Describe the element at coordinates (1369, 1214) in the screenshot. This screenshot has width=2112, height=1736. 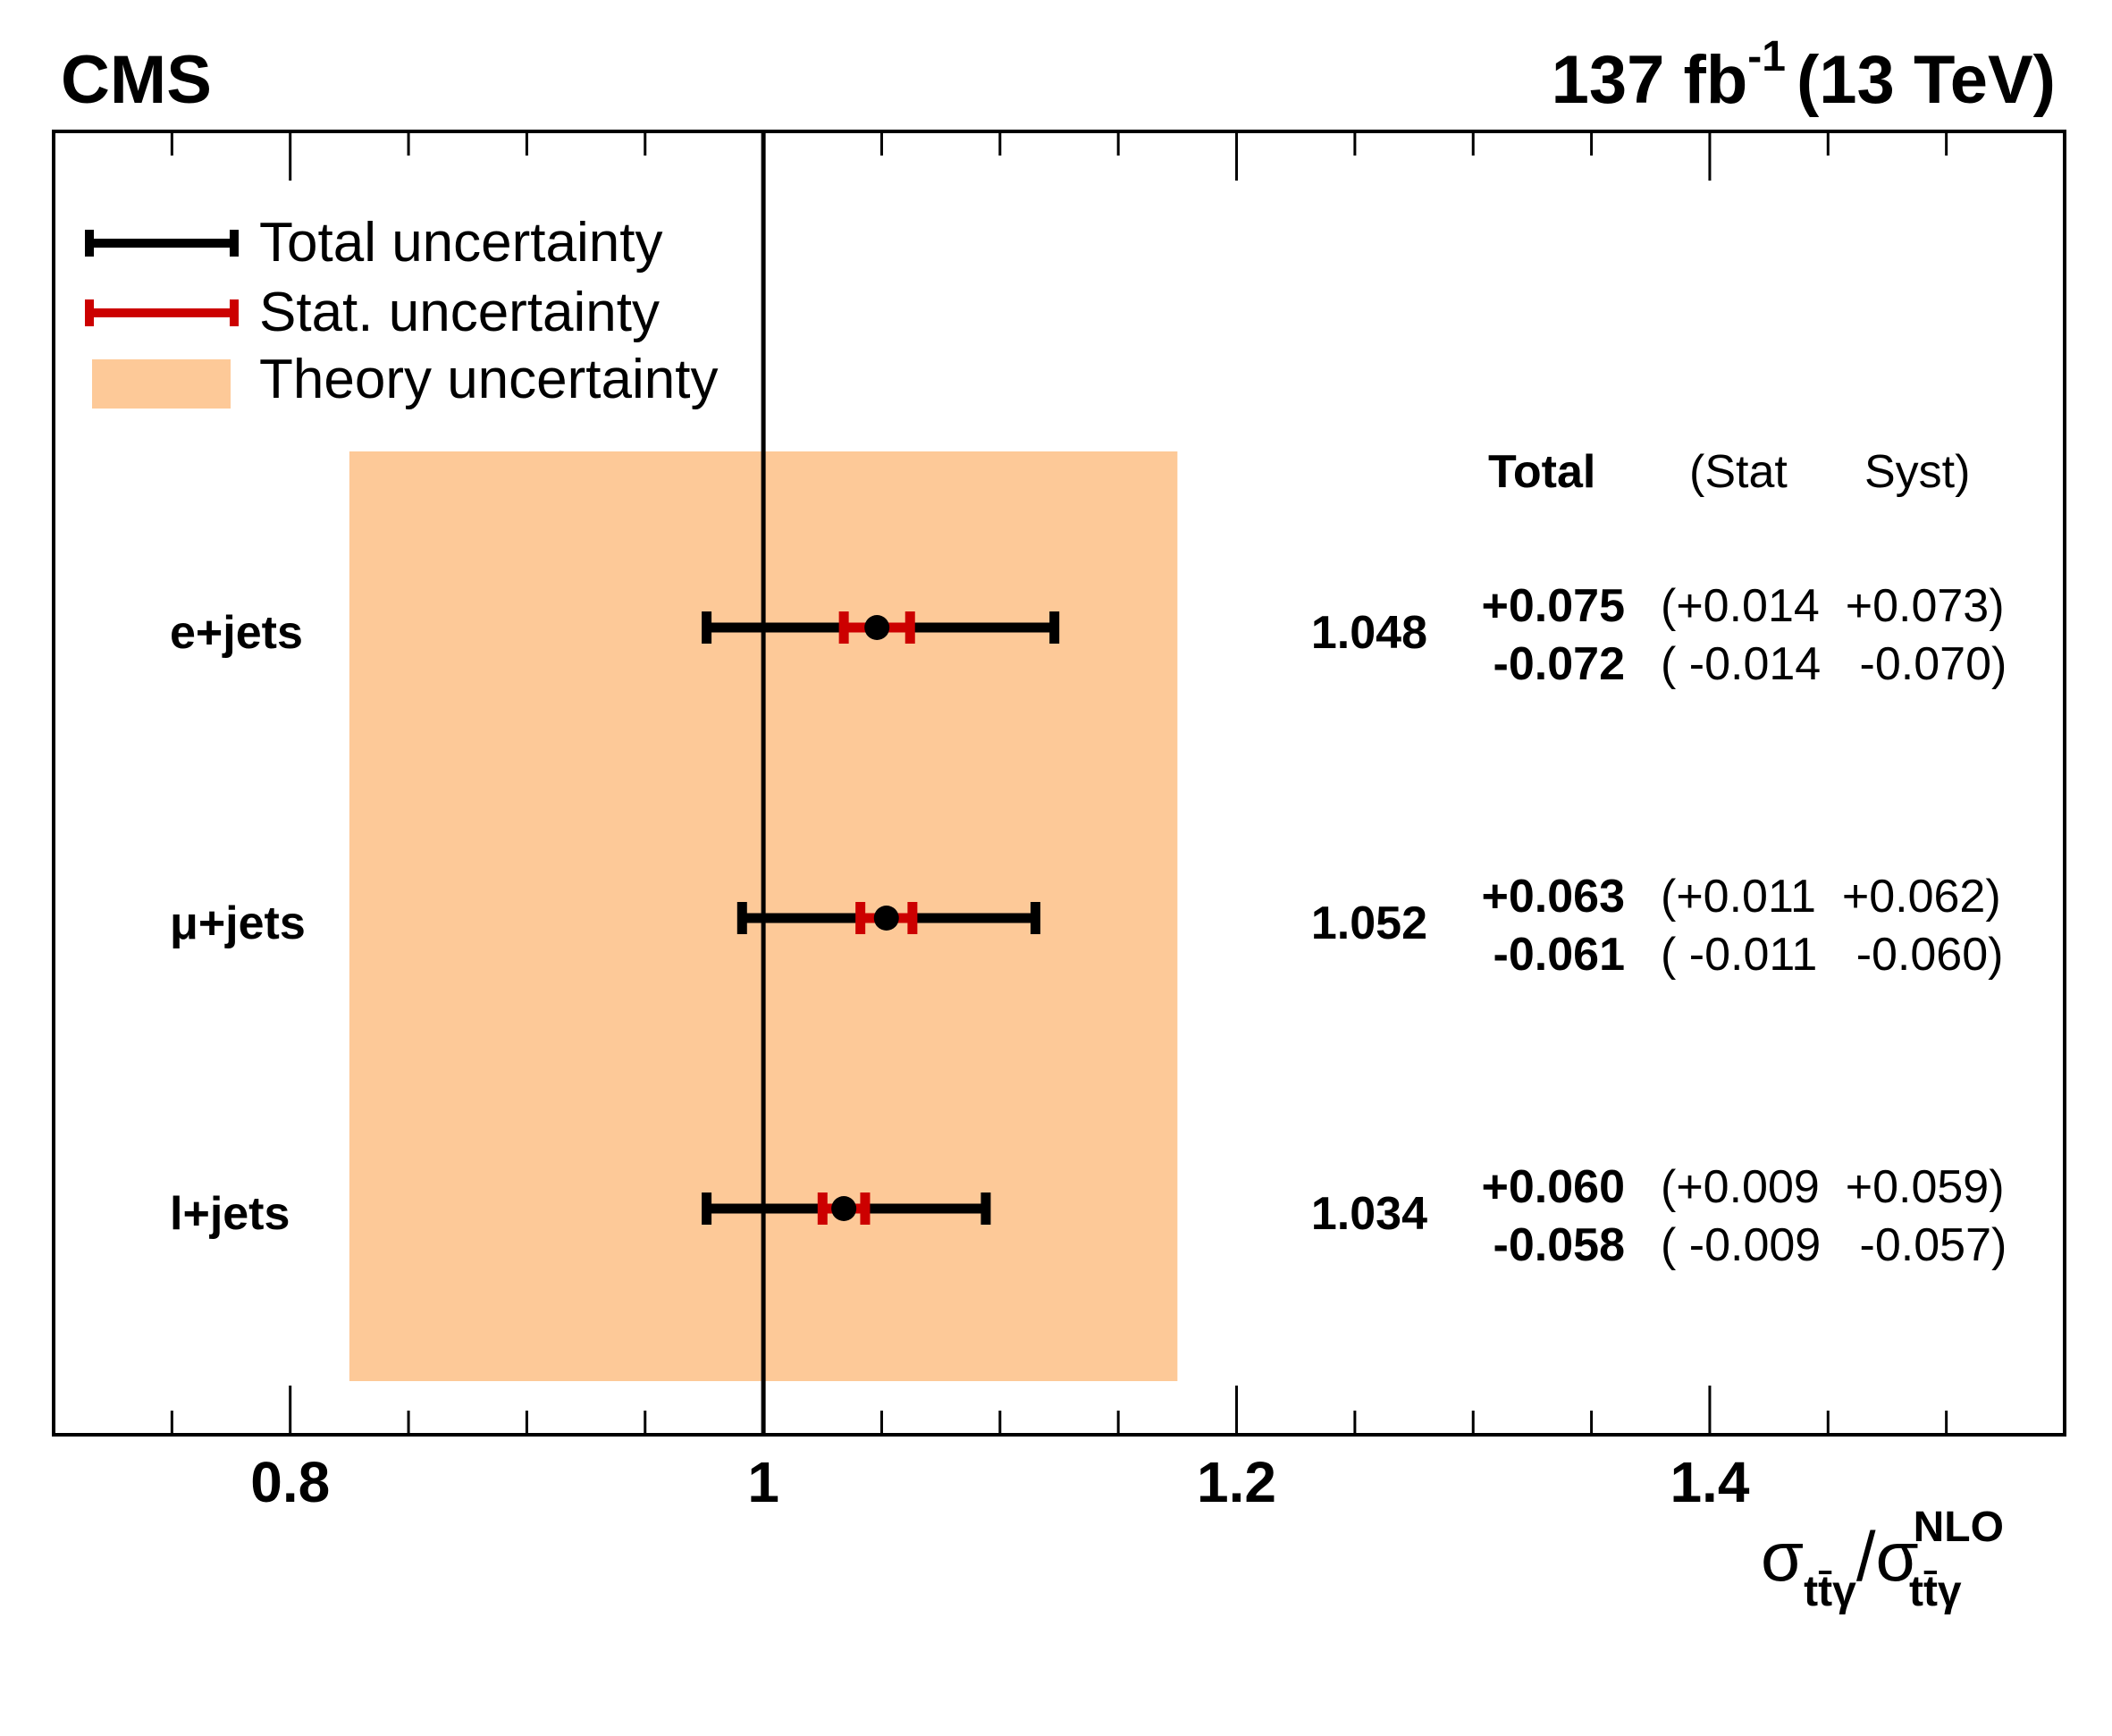
I see `row-value: 1.034` at that location.